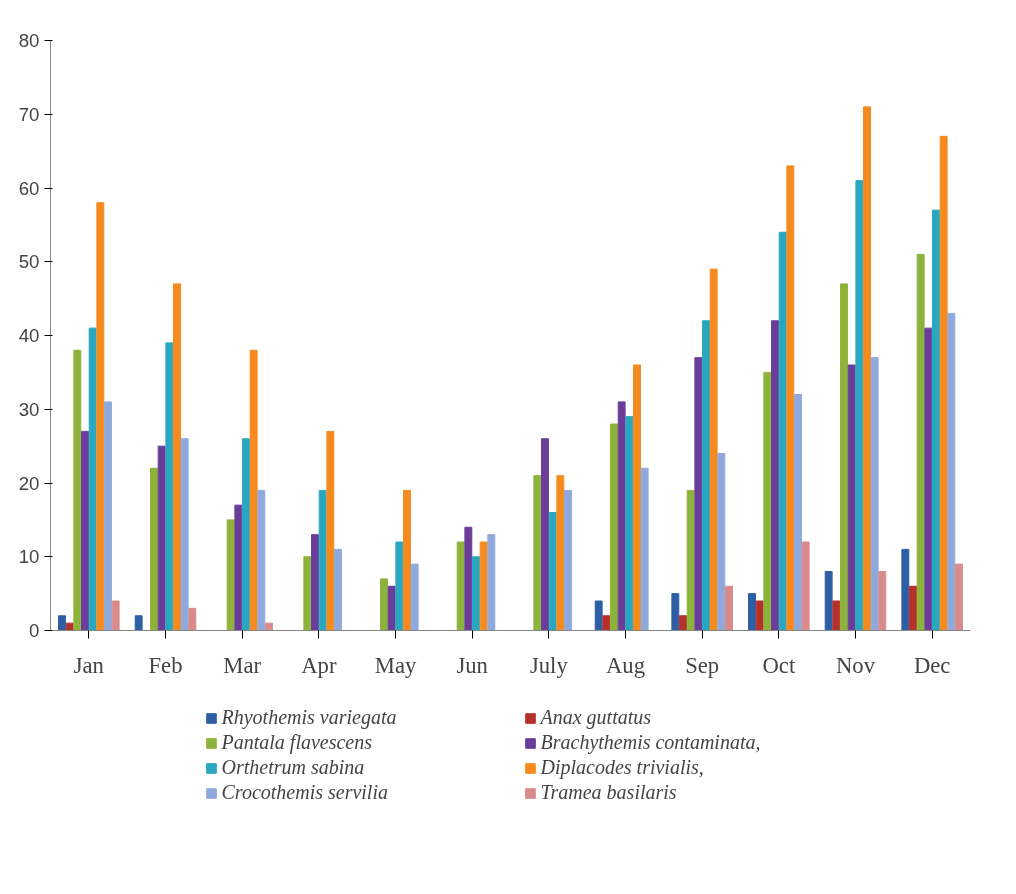 The image size is (1016, 894). I want to click on y-tick-label: 70, so click(29, 114).